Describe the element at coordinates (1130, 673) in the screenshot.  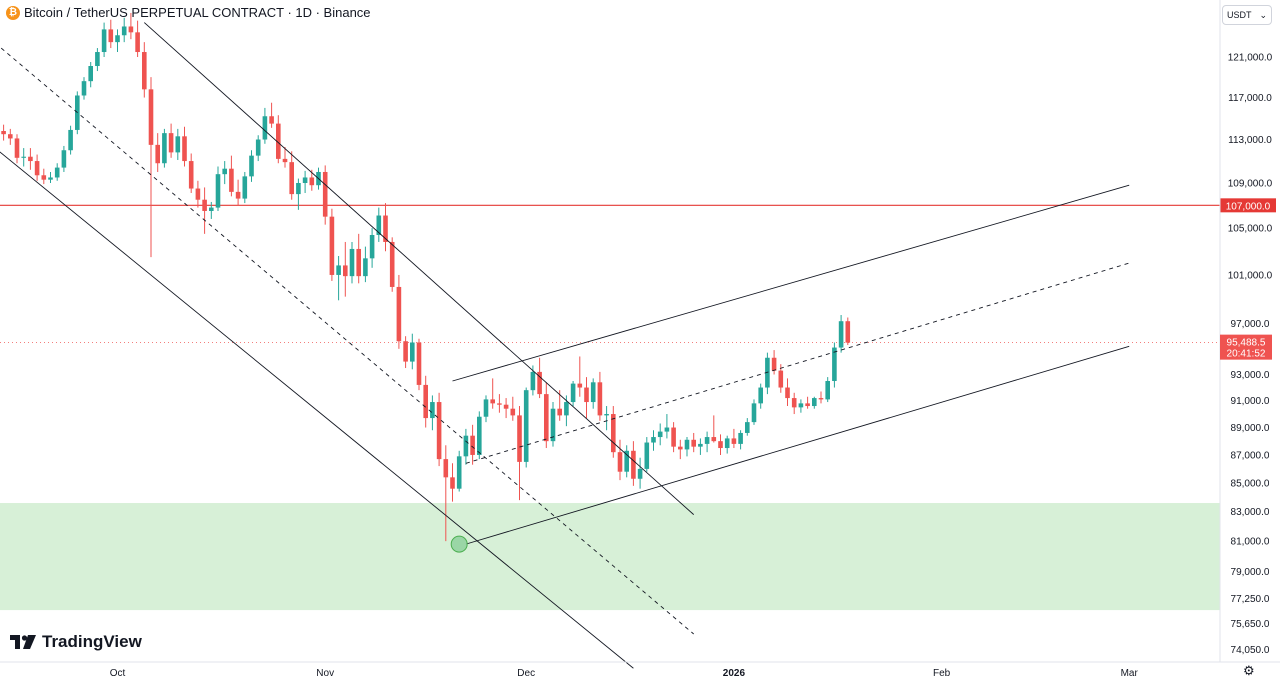
I see `x-tick-label: Mar` at that location.